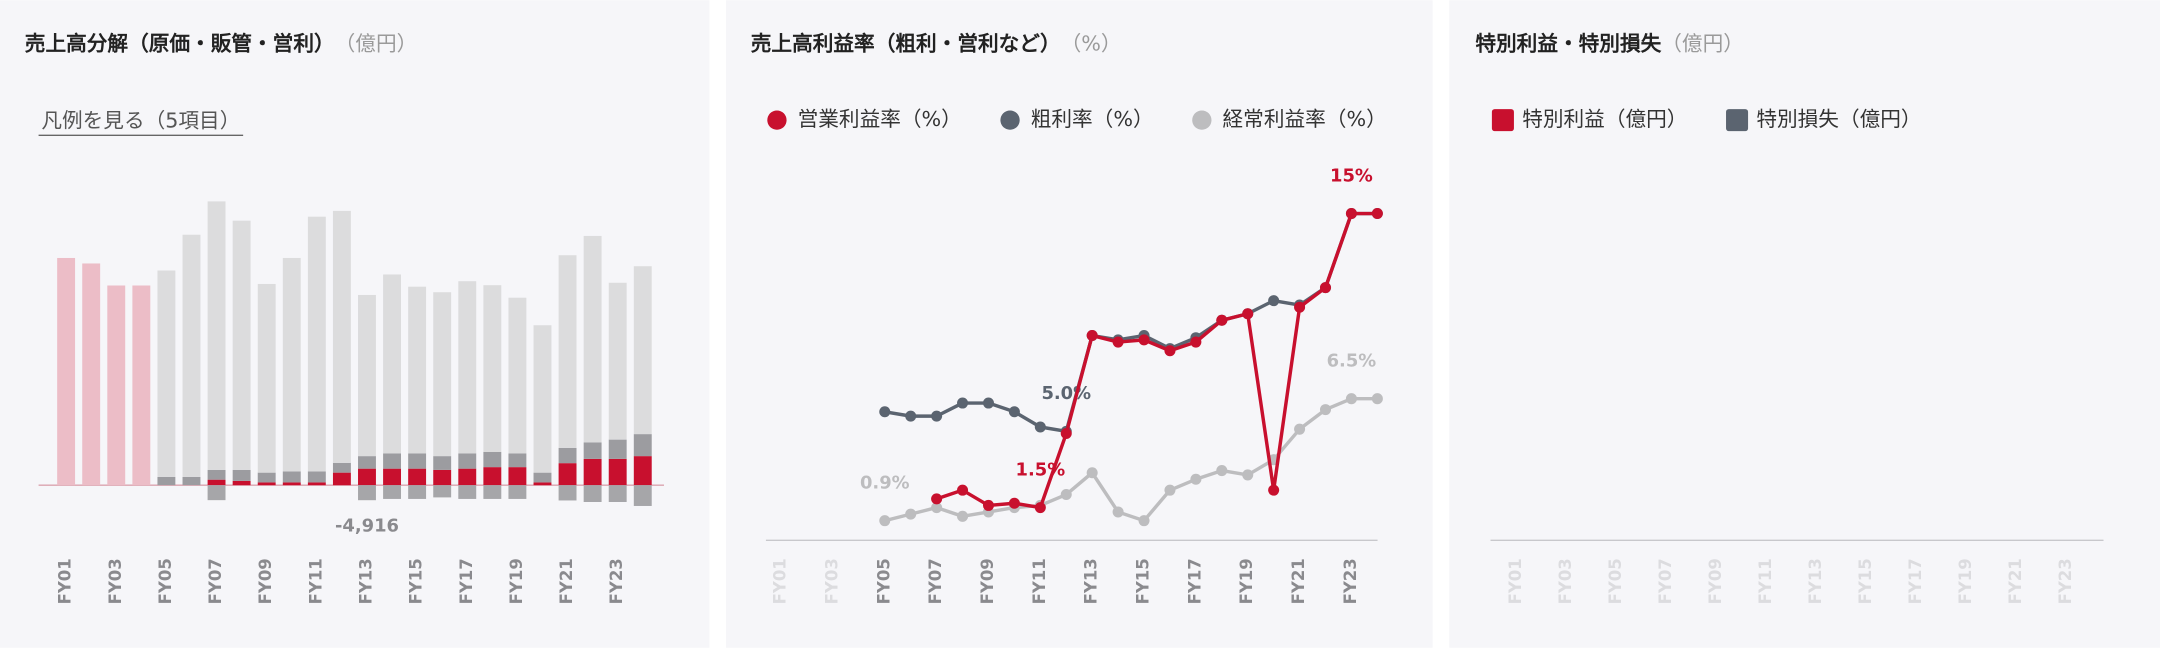 The width and height of the screenshot is (2160, 648). I want to click on x-tick-label: FY07, so click(215, 581).